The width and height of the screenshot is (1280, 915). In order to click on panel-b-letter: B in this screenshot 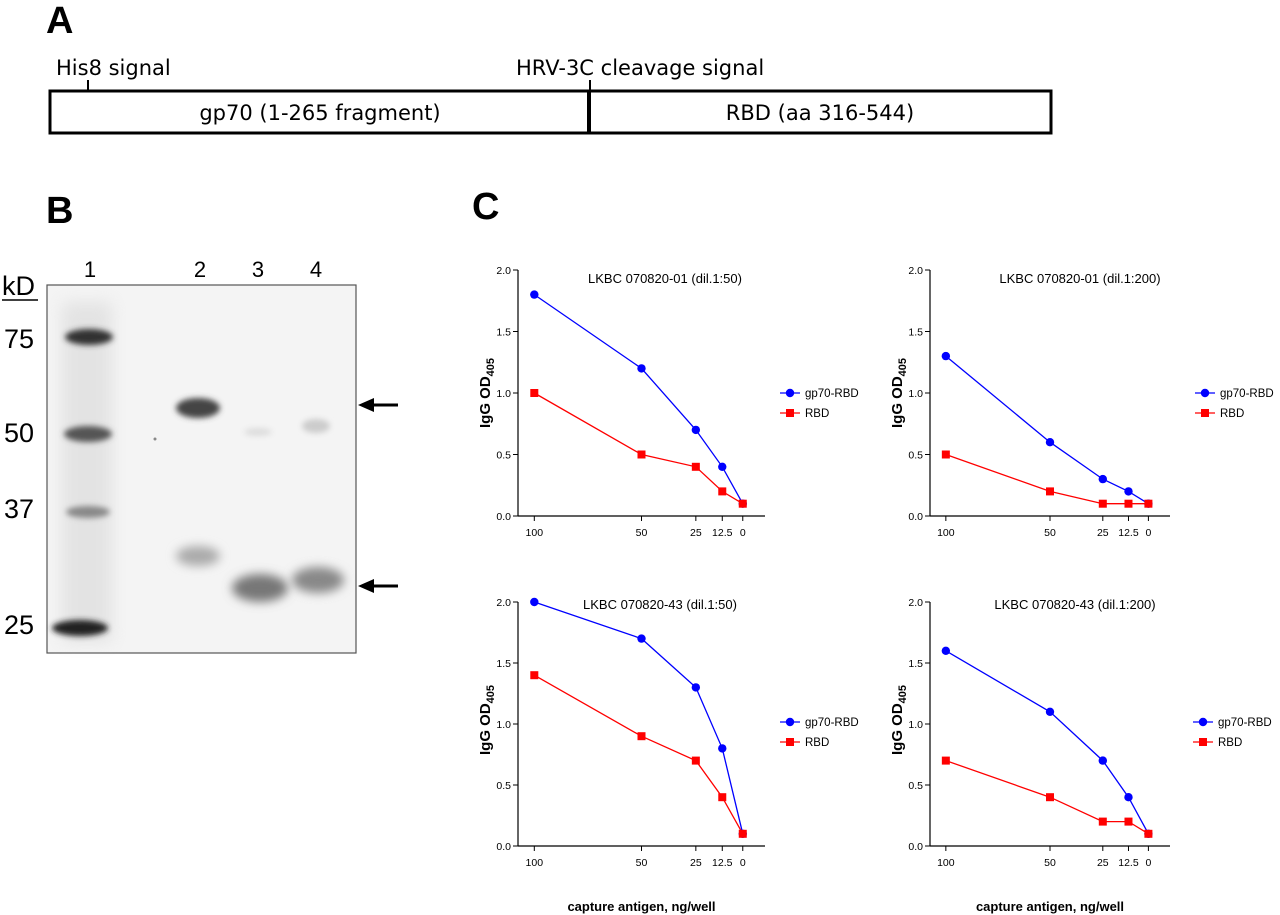, I will do `click(60, 211)`.